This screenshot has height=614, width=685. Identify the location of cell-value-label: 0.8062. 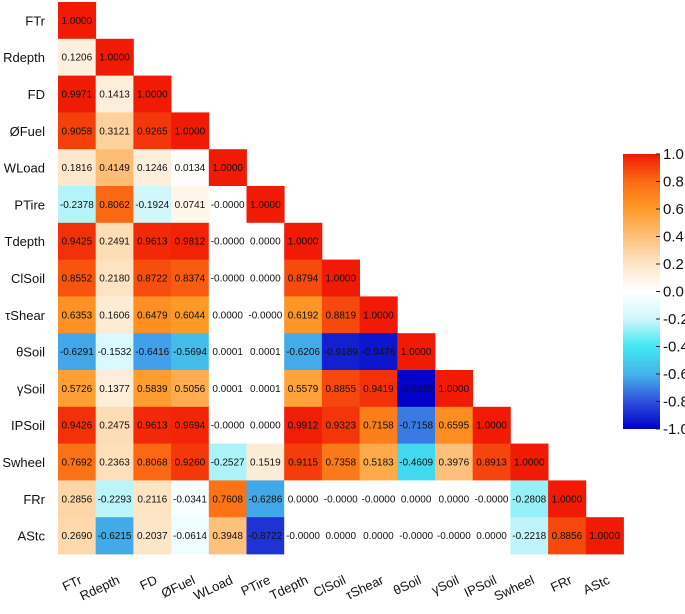
(114, 205).